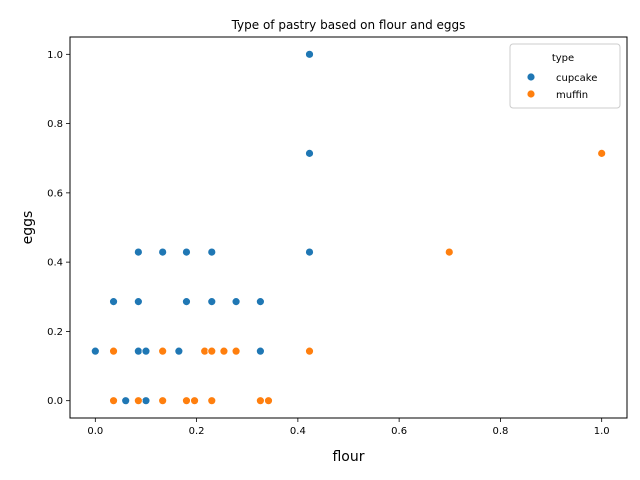 The width and height of the screenshot is (640, 480). I want to click on legend-label-cupcake: cupcake, so click(576, 78).